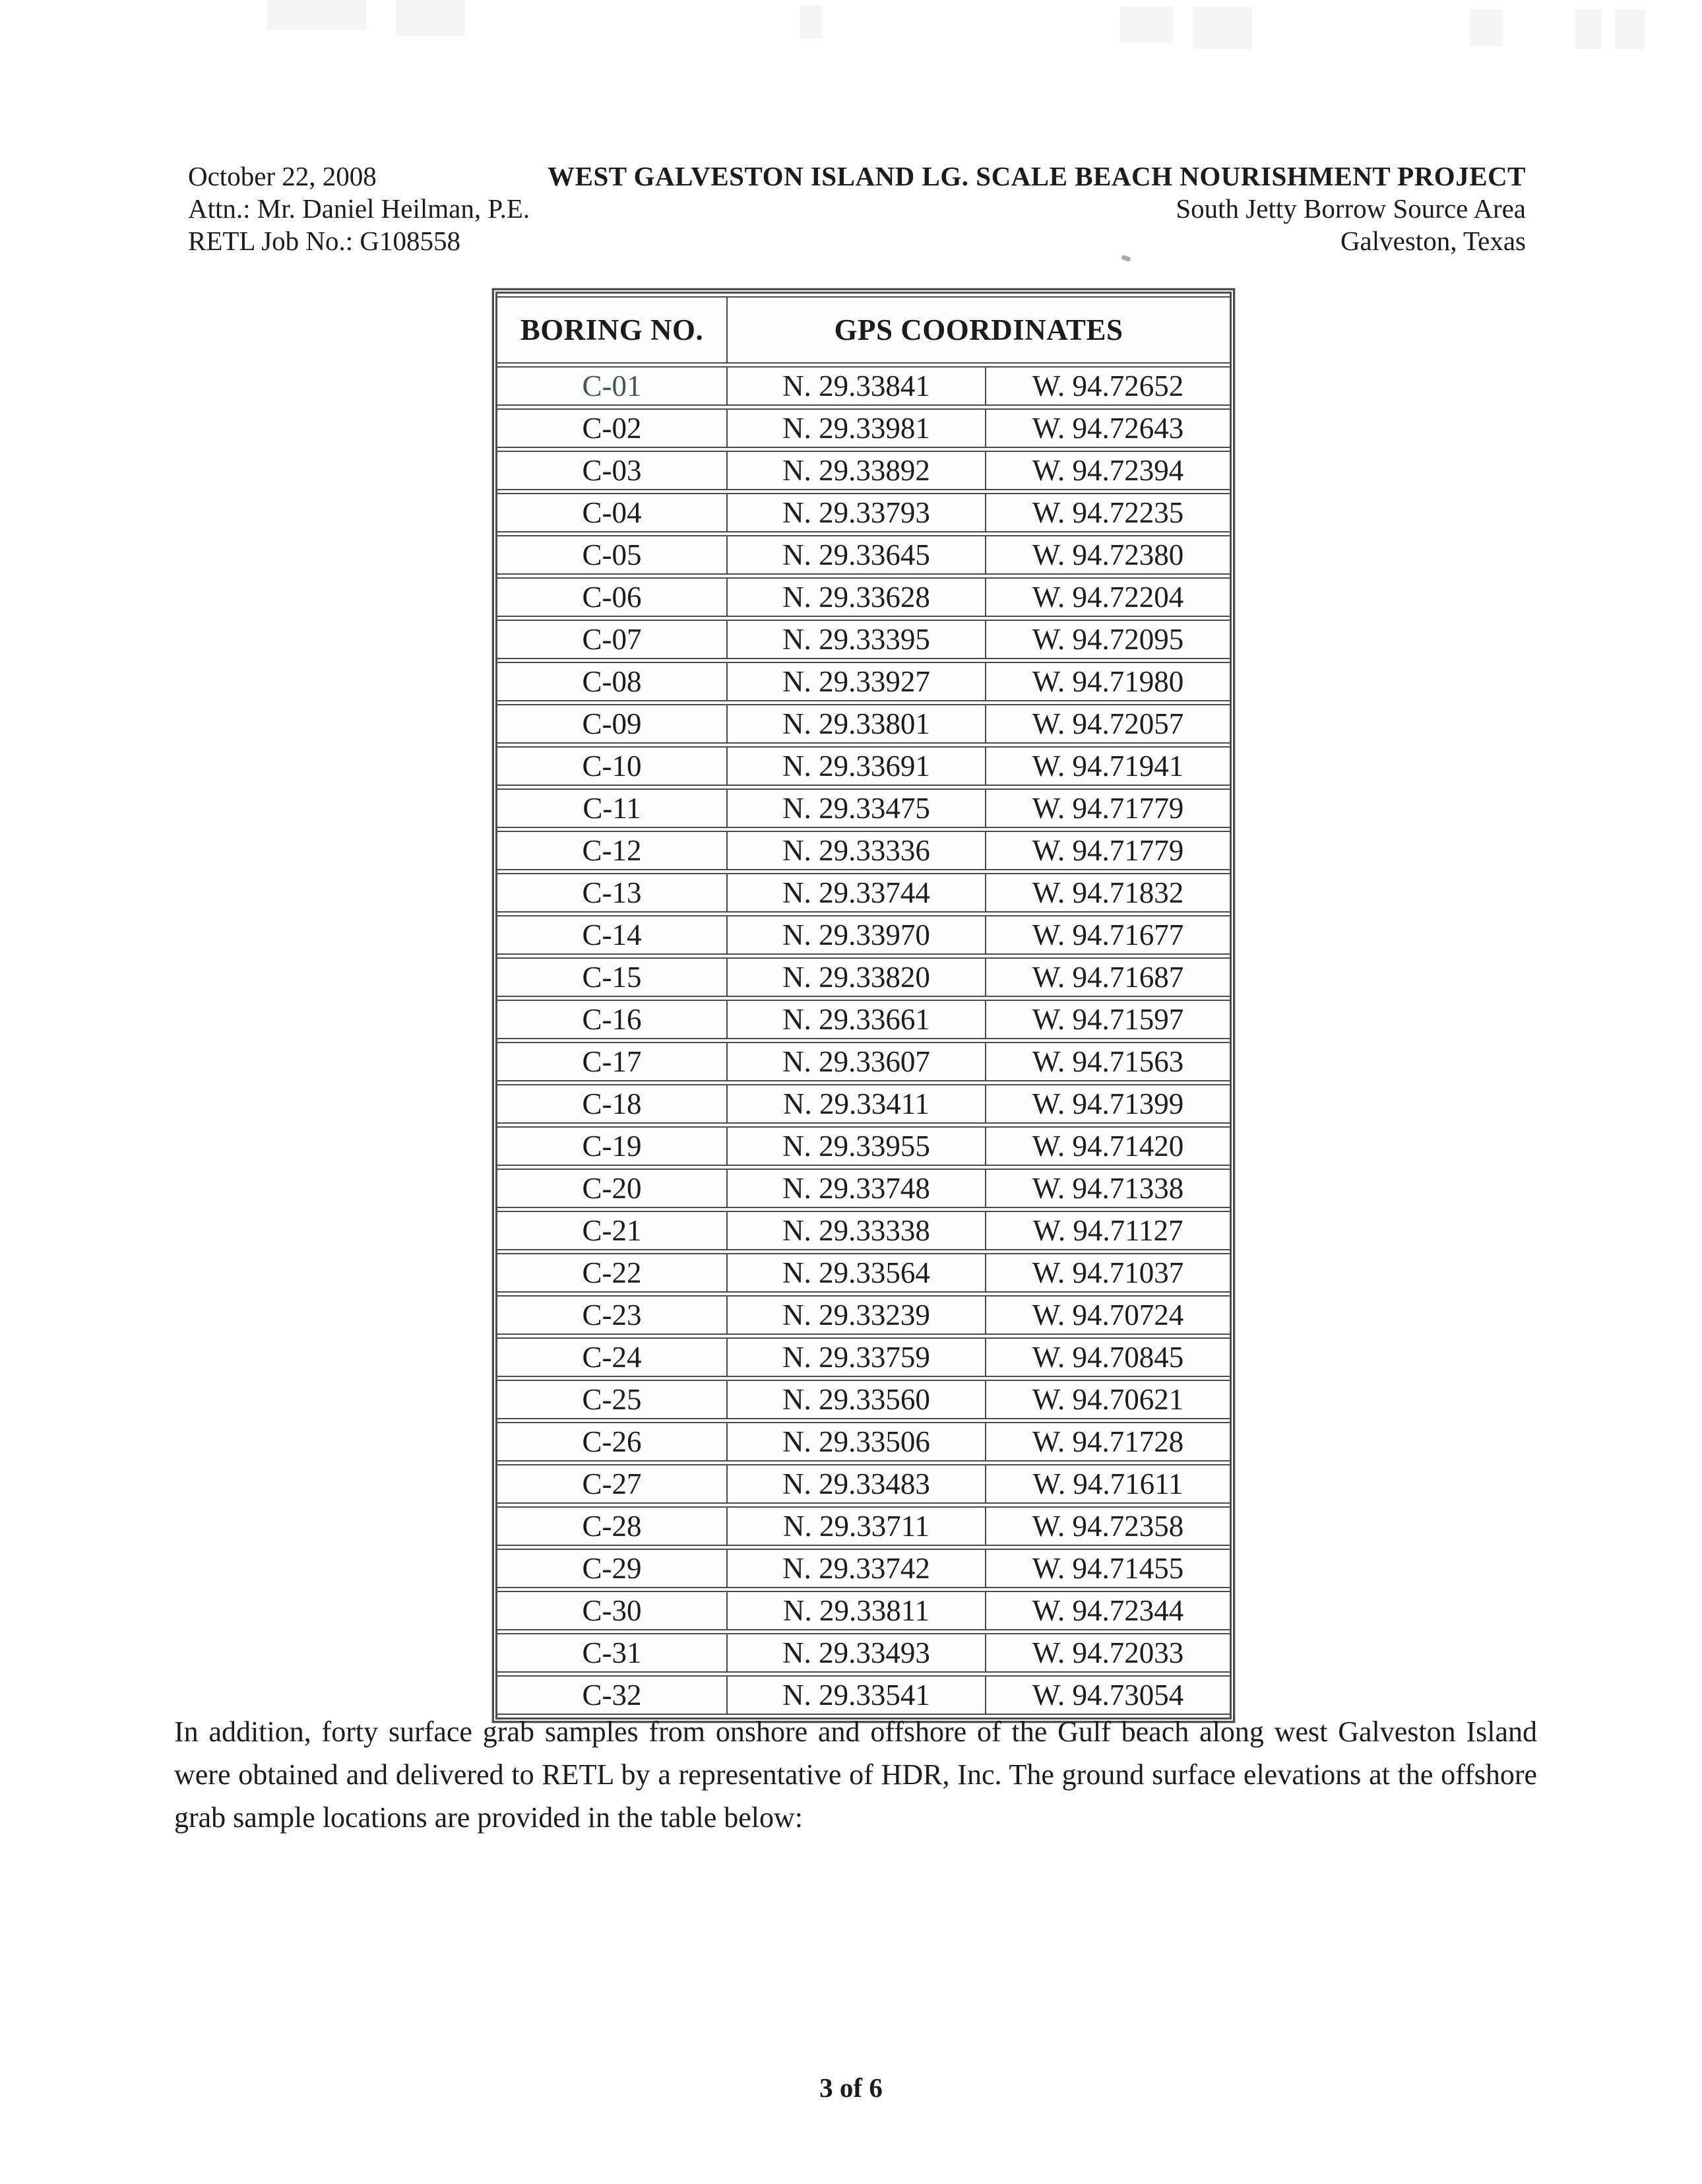 The height and width of the screenshot is (2184, 1702). What do you see at coordinates (855, 428) in the screenshot?
I see `latitude-cell: N. 29.33981` at bounding box center [855, 428].